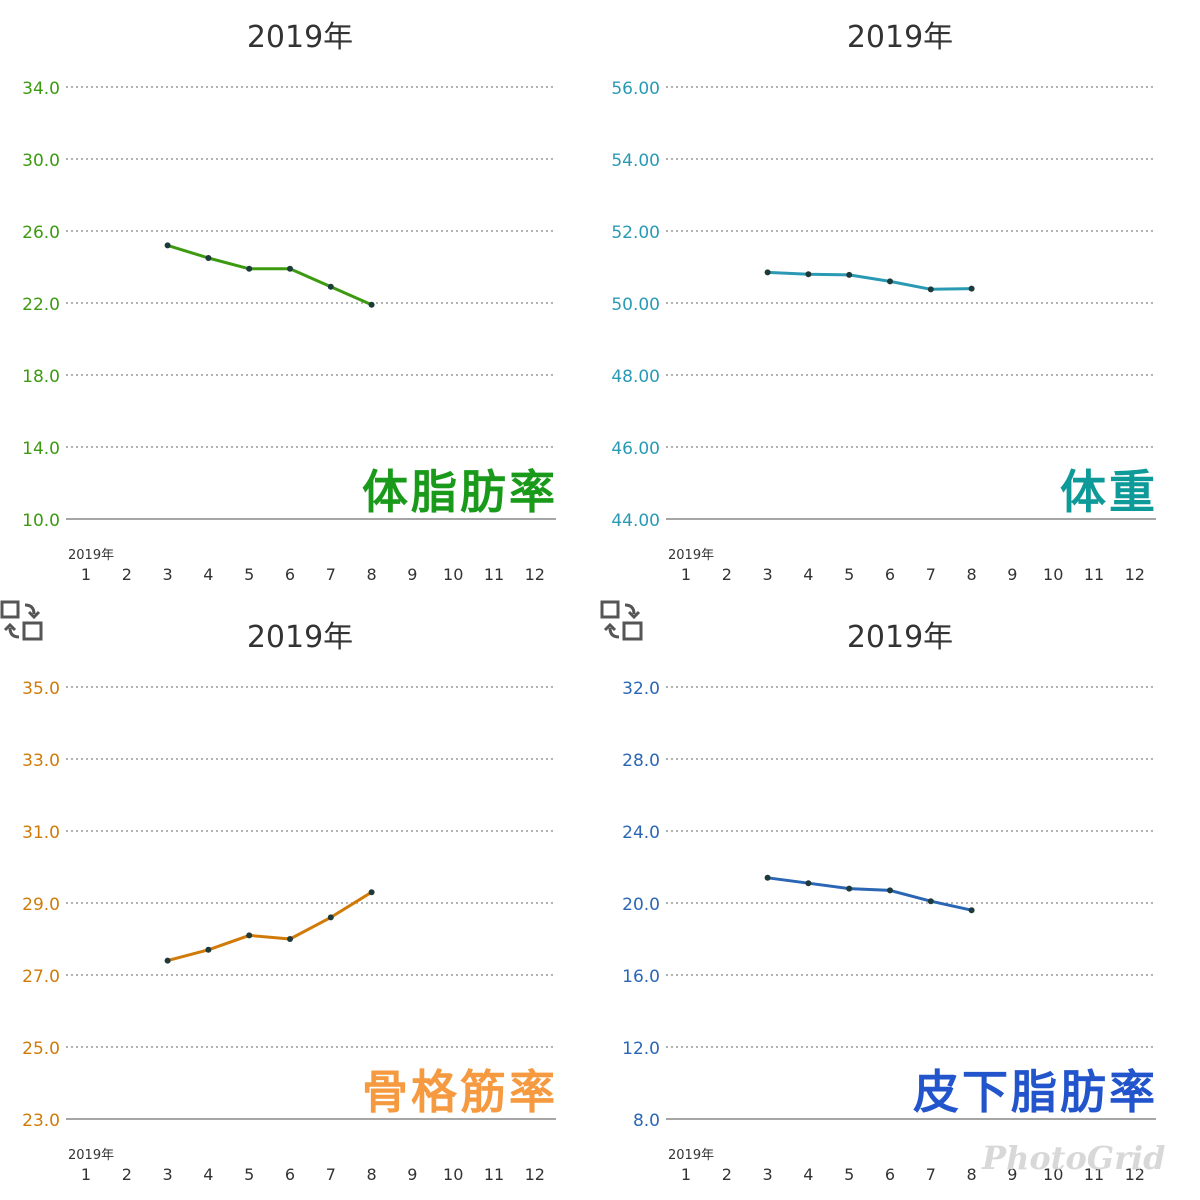 This screenshot has width=1200, height=1200. I want to click on photogrid-watermark: PhotoGrid, so click(1074, 1158).